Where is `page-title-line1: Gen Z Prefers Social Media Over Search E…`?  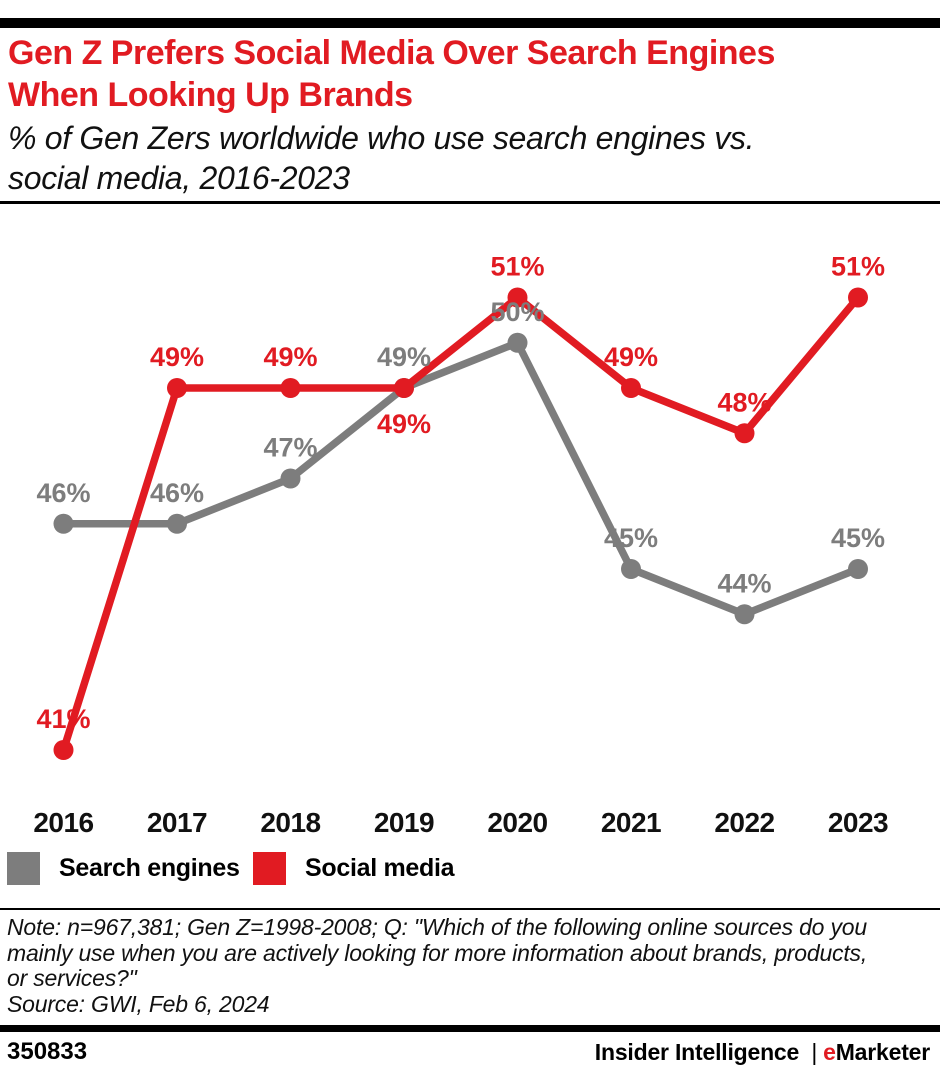
page-title-line1: Gen Z Prefers Social Media Over Search E… is located at coordinates (391, 53).